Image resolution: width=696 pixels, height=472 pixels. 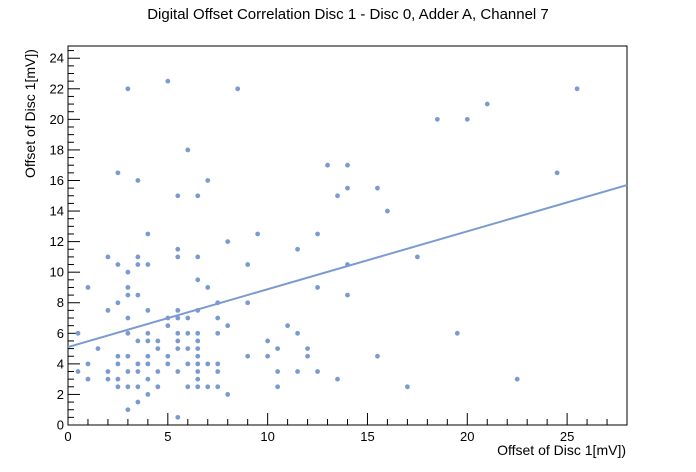 What do you see at coordinates (57, 58) in the screenshot?
I see `y-tick-label: 24` at bounding box center [57, 58].